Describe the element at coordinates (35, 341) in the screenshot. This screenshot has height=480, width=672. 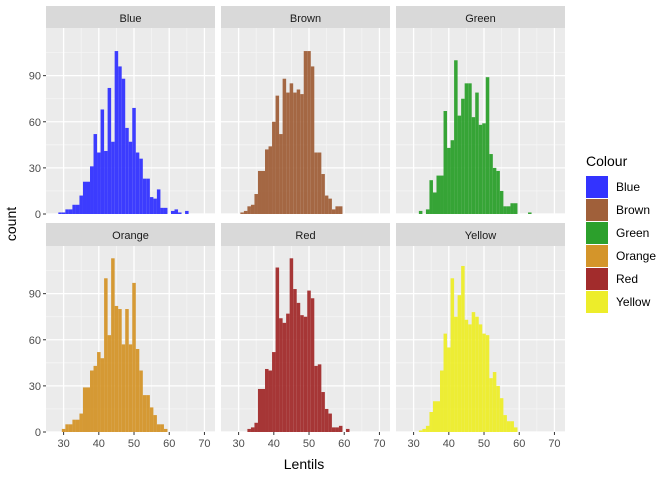
I see `y-tick-label: 60` at that location.